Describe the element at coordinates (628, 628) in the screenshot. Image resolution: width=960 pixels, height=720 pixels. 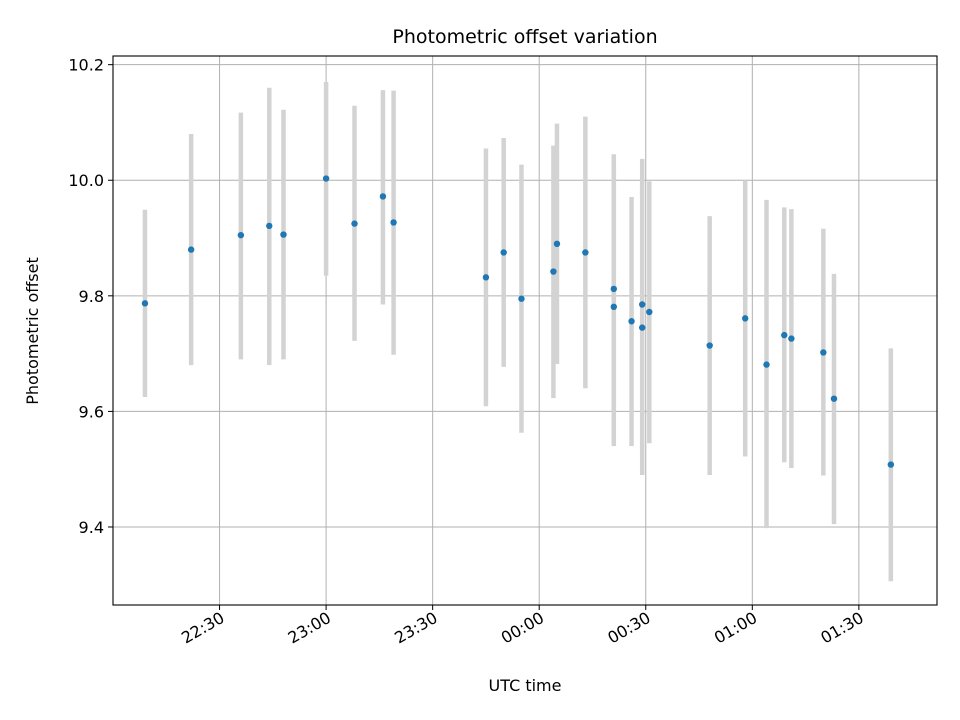
I see `x-tick-label: 00:30` at that location.